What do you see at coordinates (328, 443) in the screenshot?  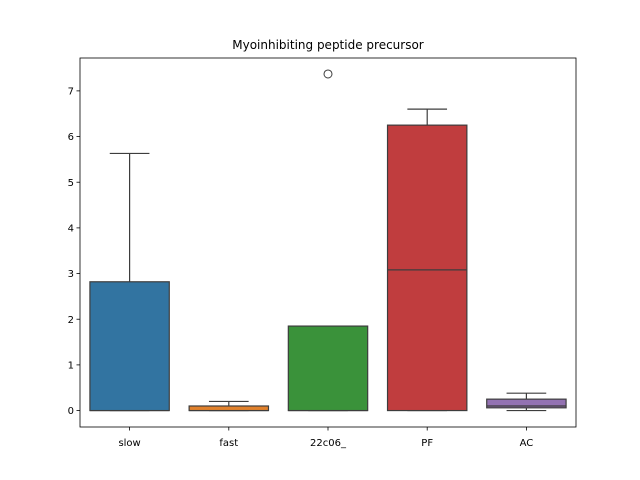 I see `x-tick-label: 22c06_` at bounding box center [328, 443].